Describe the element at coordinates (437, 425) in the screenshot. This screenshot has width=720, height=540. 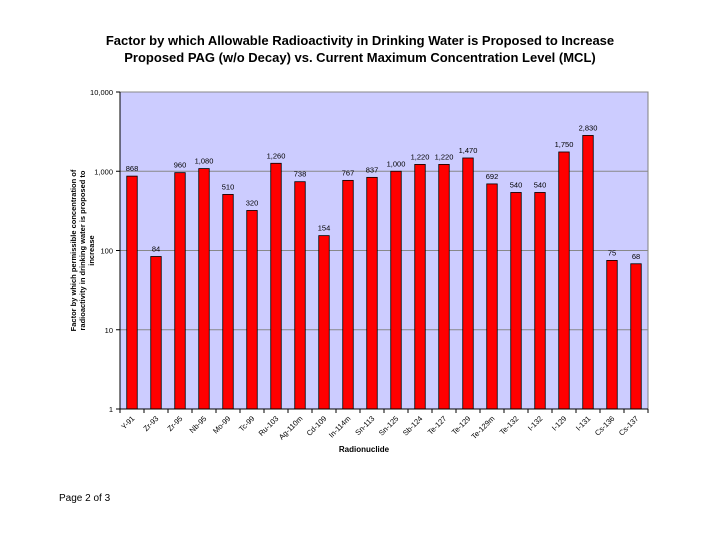
I see `x-tick-label: Te-127` at that location.